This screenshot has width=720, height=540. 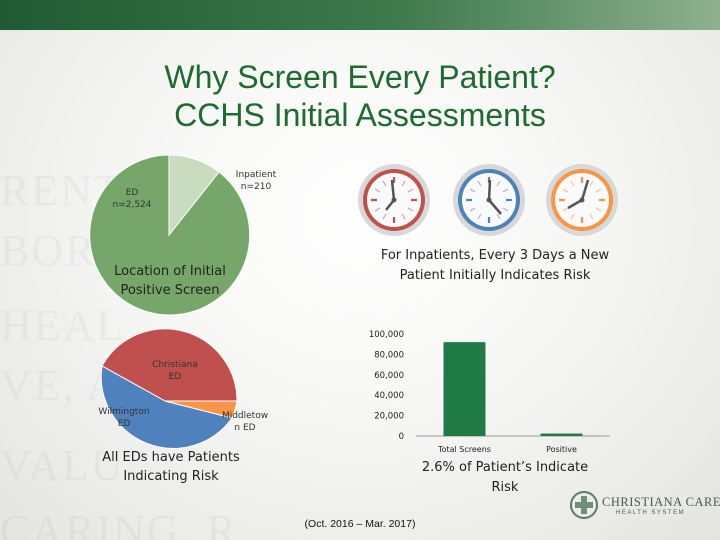 I want to click on middletown-slice-label: Middletow n ED, so click(x=245, y=422).